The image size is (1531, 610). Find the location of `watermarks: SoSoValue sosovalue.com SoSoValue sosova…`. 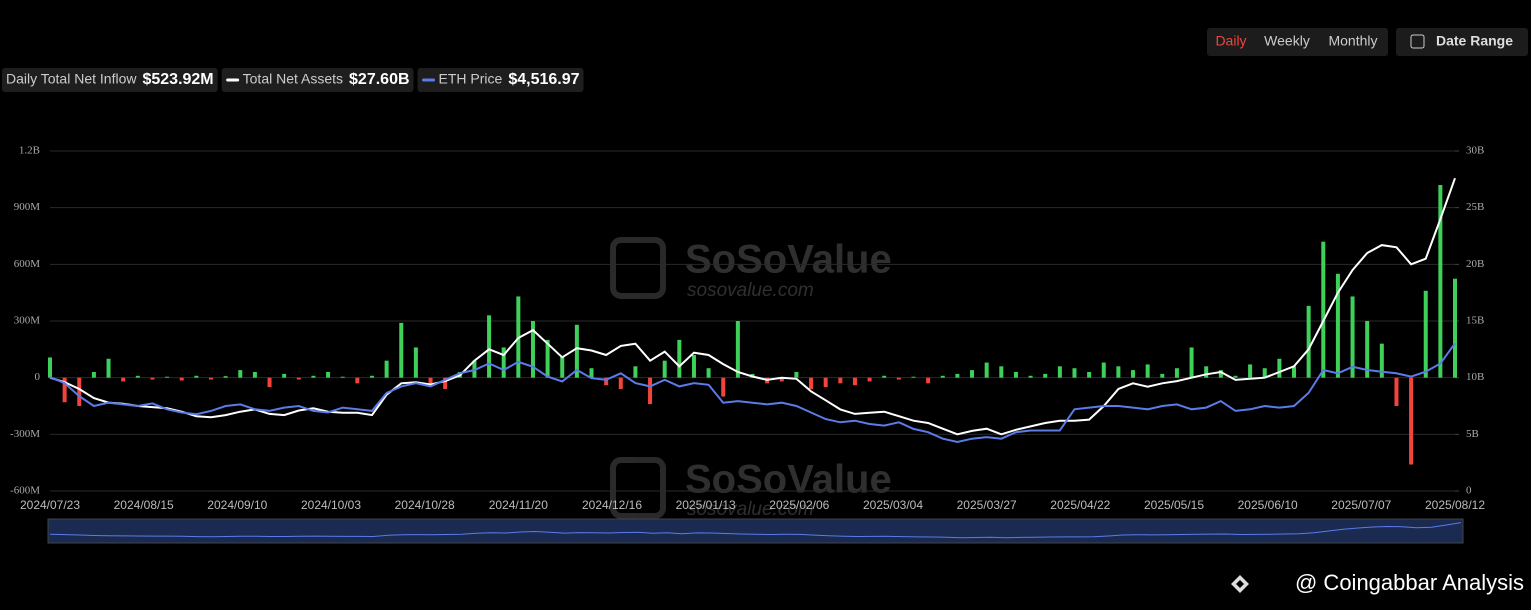

watermarks: SoSoValue sosovalue.com SoSoValue sosova… is located at coordinates (751, 378).